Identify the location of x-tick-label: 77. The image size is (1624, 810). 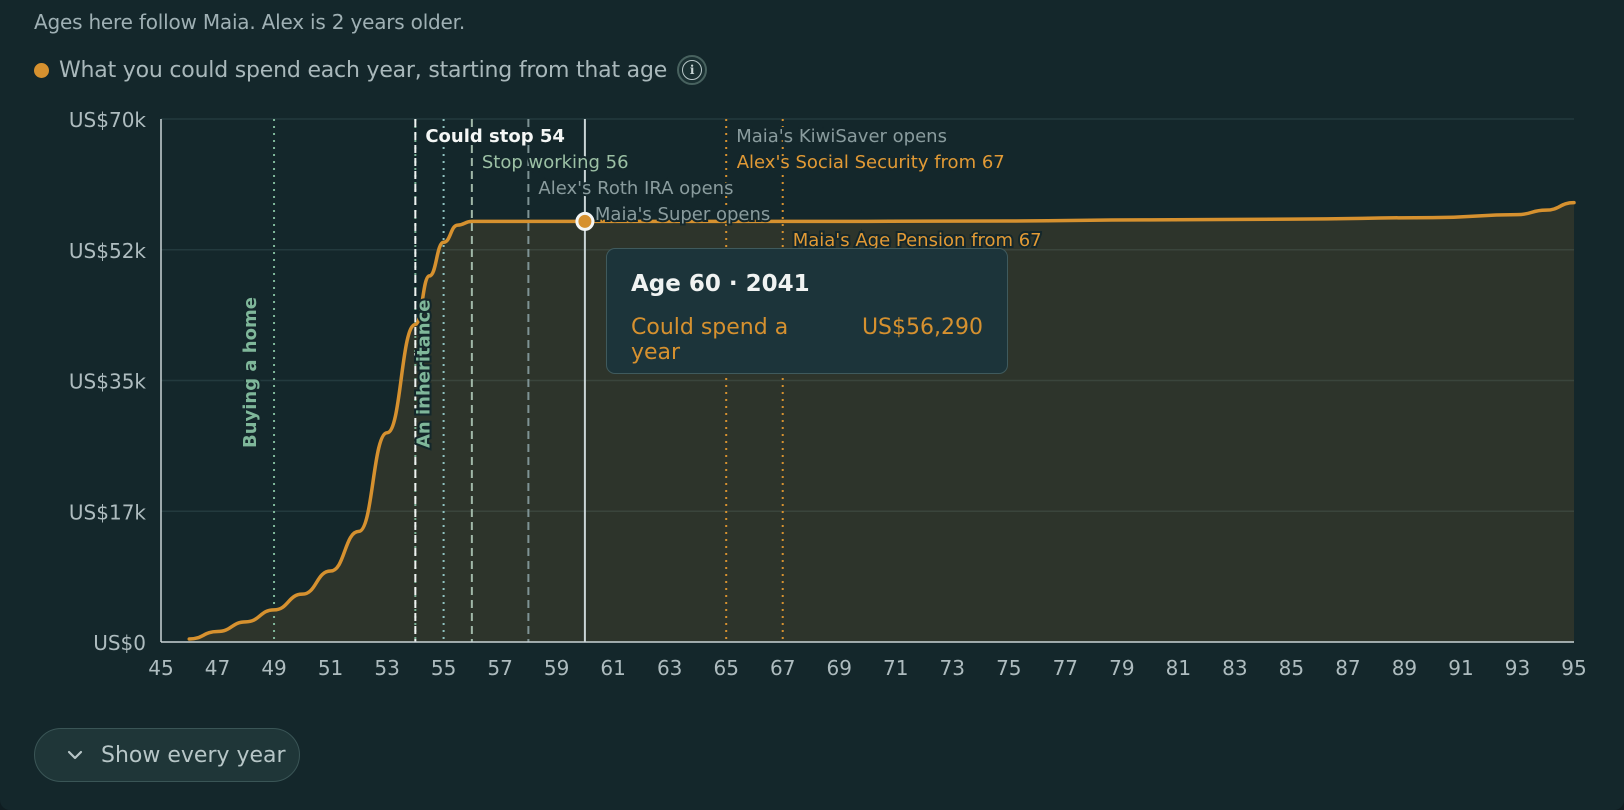
(1065, 668).